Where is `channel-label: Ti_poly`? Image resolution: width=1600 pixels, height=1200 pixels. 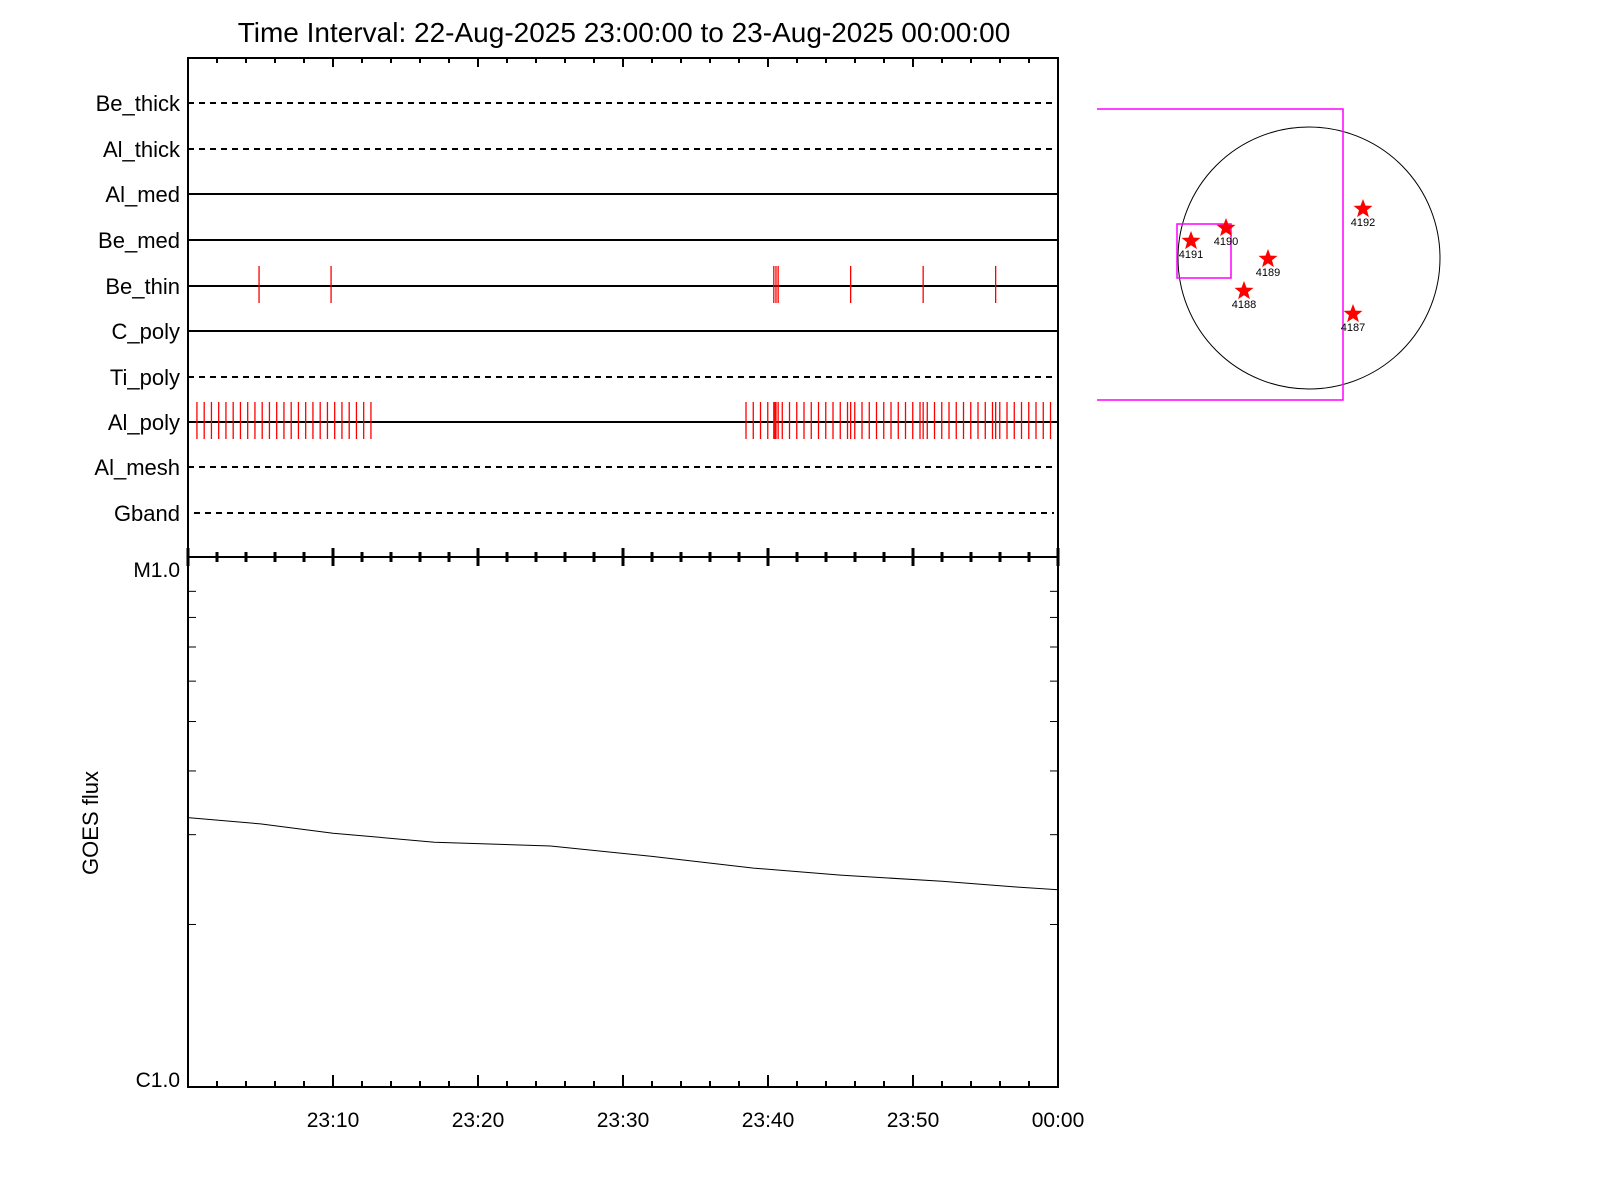 channel-label: Ti_poly is located at coordinates (145, 377).